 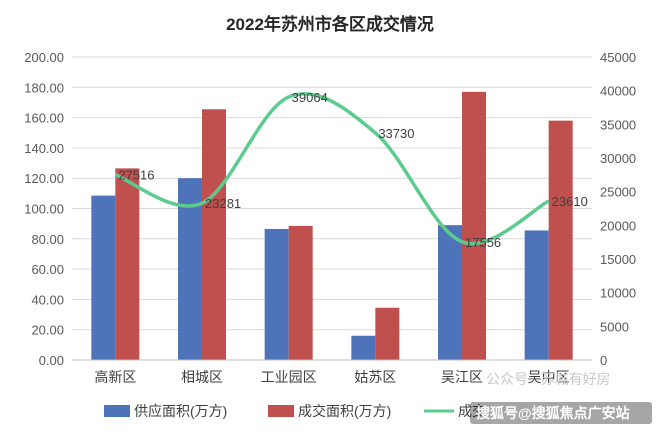 I want to click on right-tick-label: 45000, so click(x=618, y=57).